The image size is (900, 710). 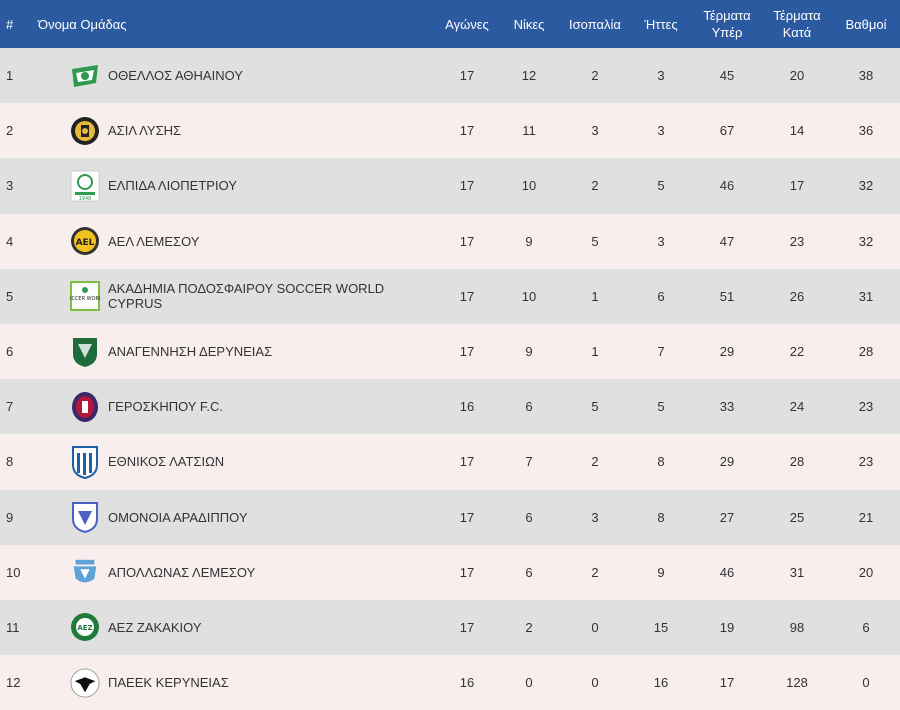 What do you see at coordinates (797, 517) in the screenshot?
I see `goals-against-cell: 25` at bounding box center [797, 517].